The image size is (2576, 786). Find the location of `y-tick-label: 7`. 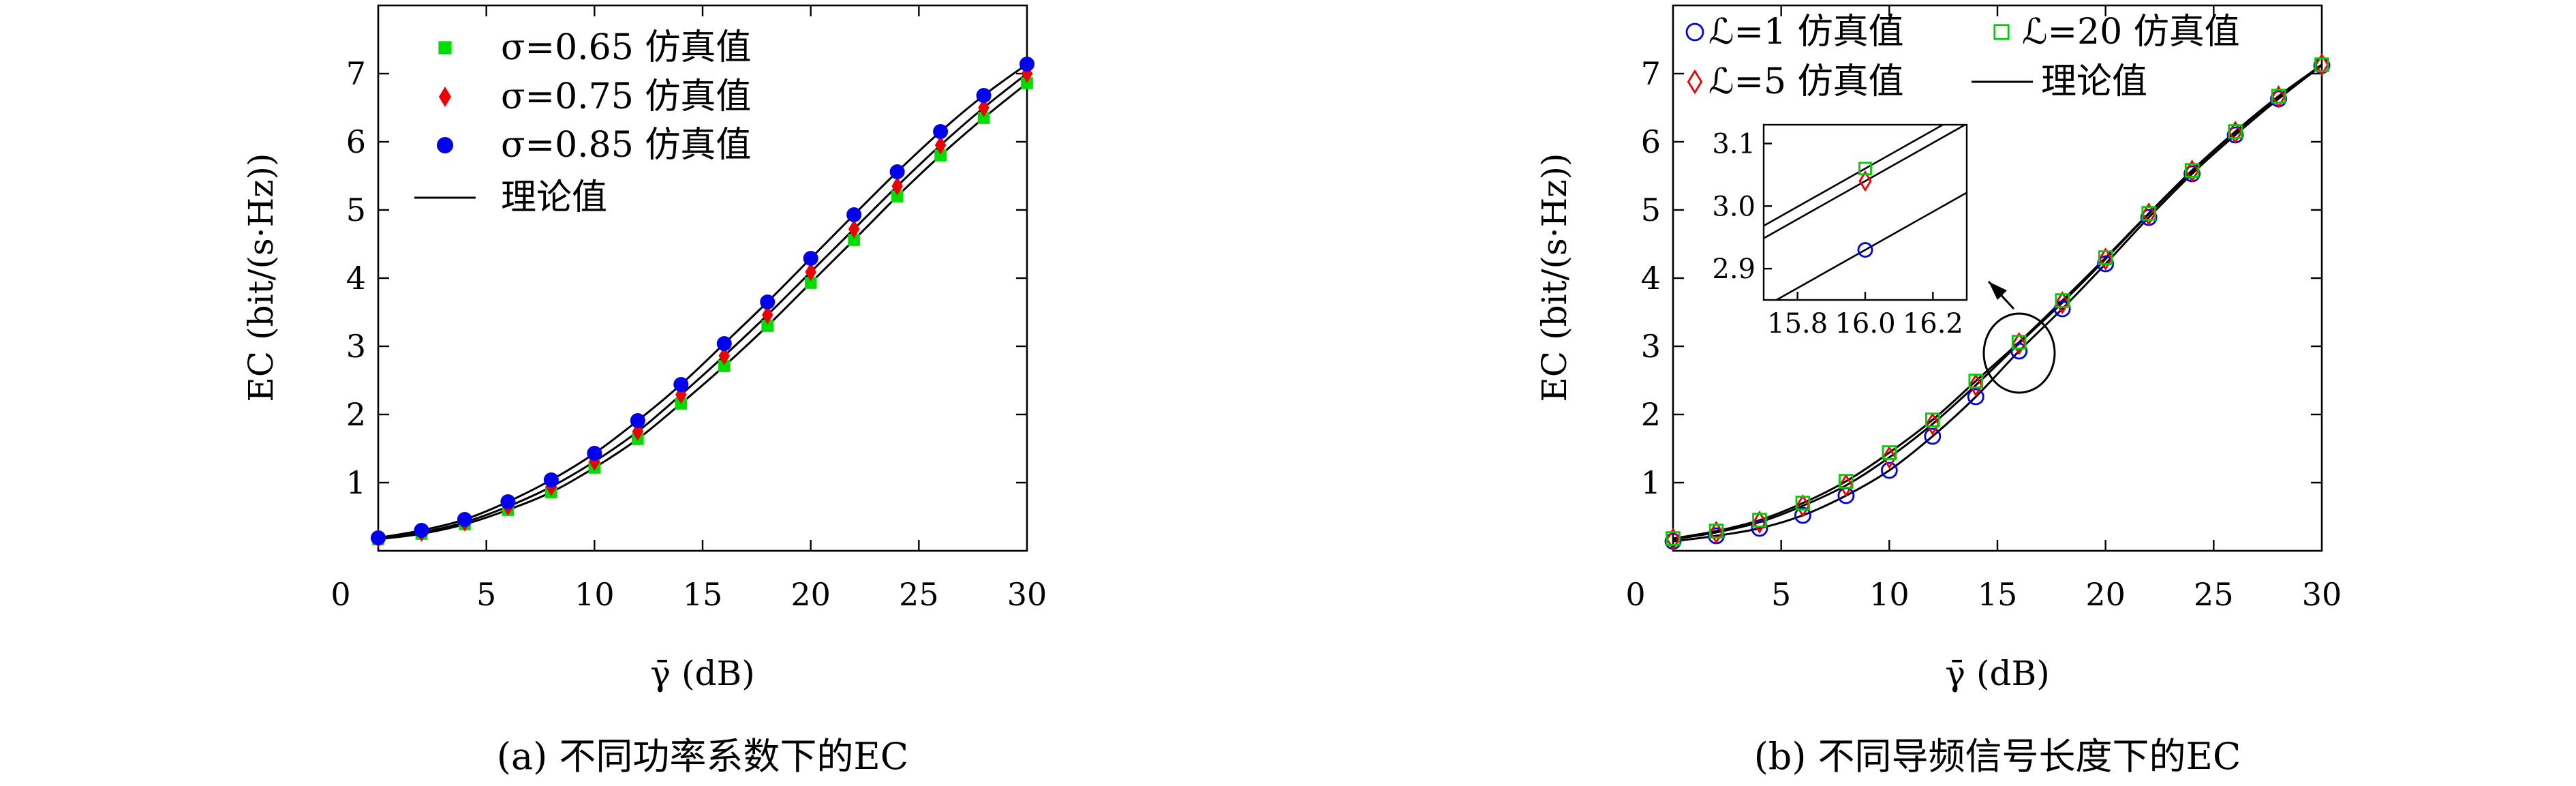

y-tick-label: 7 is located at coordinates (1651, 73).